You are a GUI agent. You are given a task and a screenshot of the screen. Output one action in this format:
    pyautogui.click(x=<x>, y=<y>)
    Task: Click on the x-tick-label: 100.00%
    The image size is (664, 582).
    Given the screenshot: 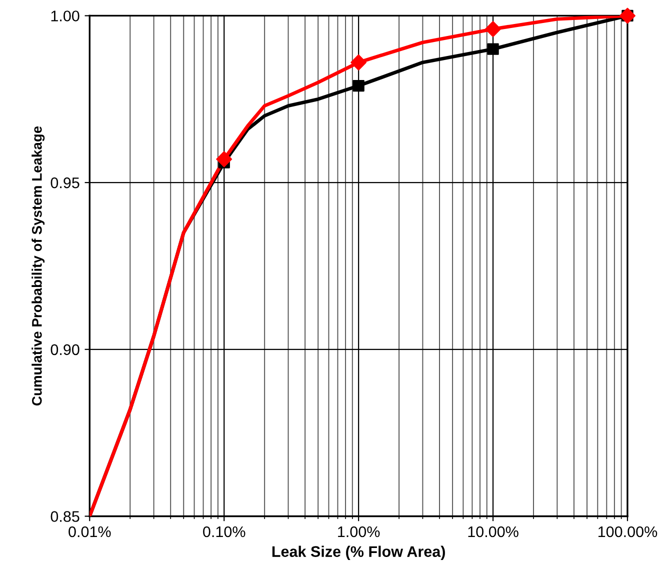 What is the action you would take?
    pyautogui.click(x=628, y=532)
    